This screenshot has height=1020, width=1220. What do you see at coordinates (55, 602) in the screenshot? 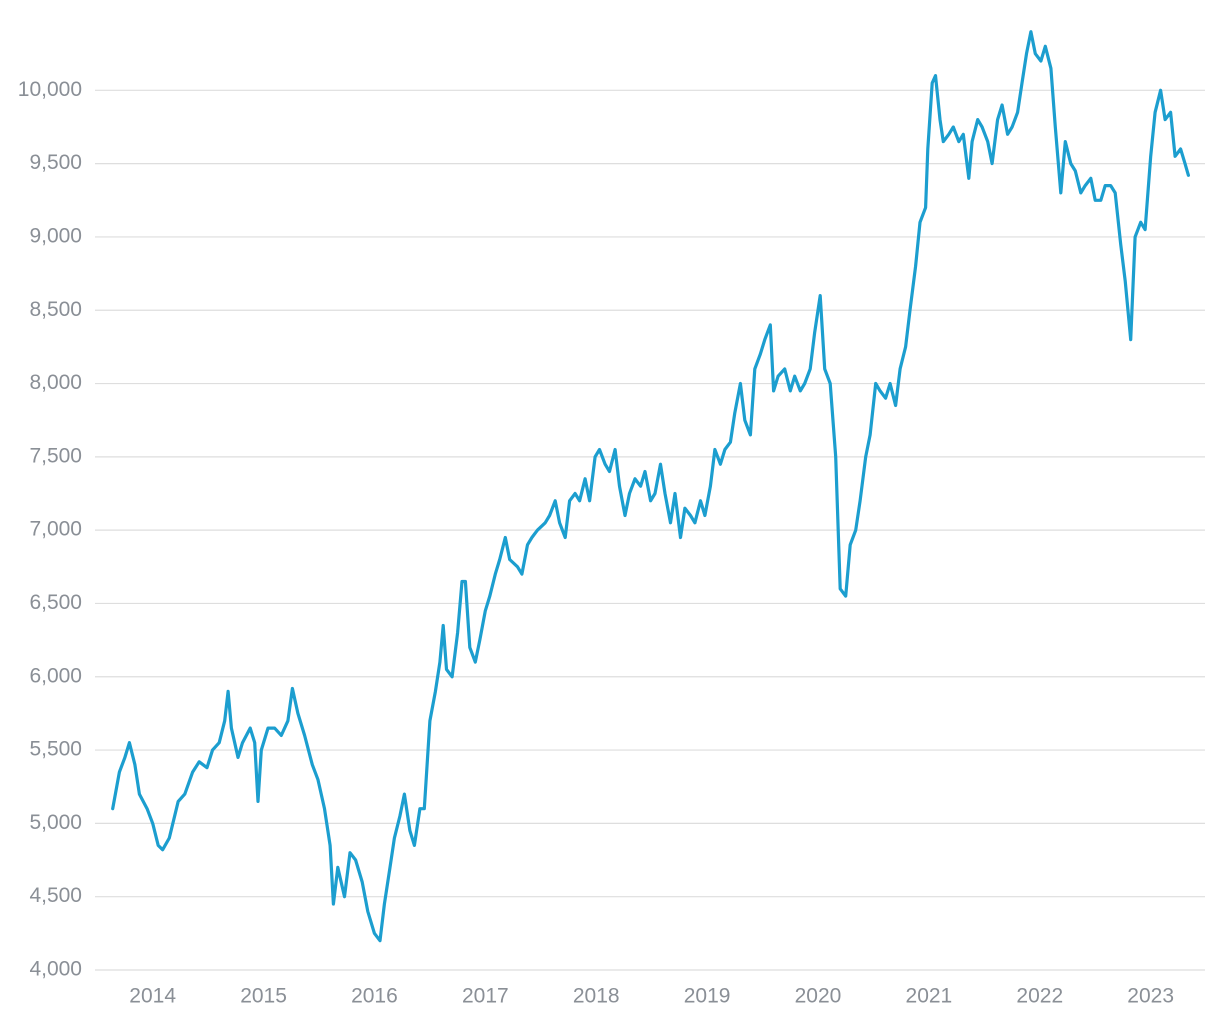
I see `y-tick-label: 6,500` at bounding box center [55, 602].